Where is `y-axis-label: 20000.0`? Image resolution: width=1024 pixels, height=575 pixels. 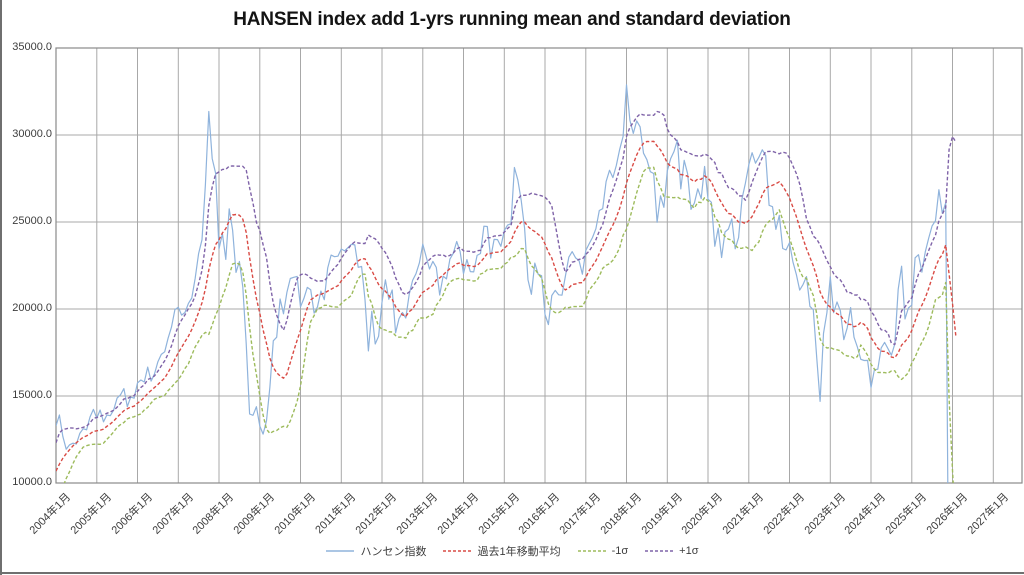 y-axis-label: 20000.0 is located at coordinates (32, 308).